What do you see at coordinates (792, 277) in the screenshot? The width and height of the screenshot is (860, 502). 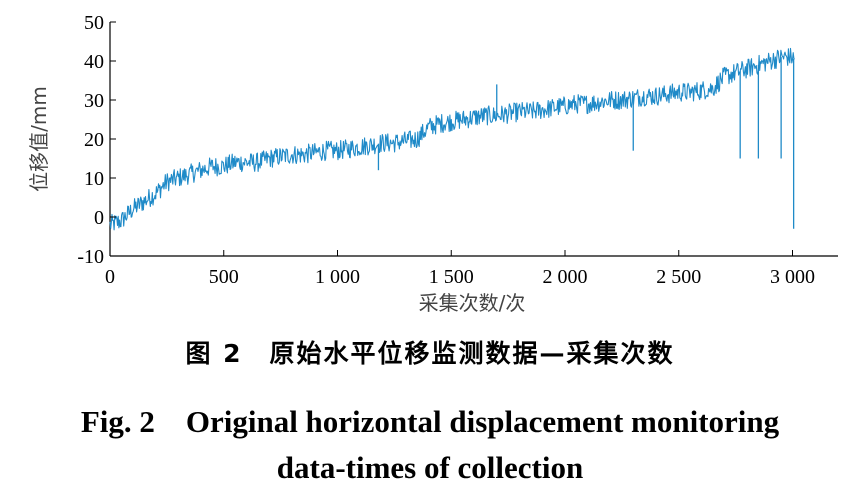 I see `x-tick-label: 3 000` at bounding box center [792, 277].